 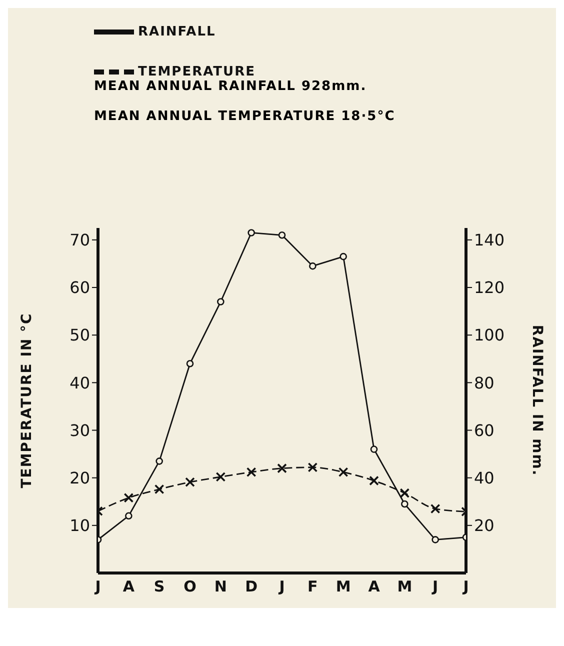 I want to click on x-tick-label: F, so click(x=313, y=587).